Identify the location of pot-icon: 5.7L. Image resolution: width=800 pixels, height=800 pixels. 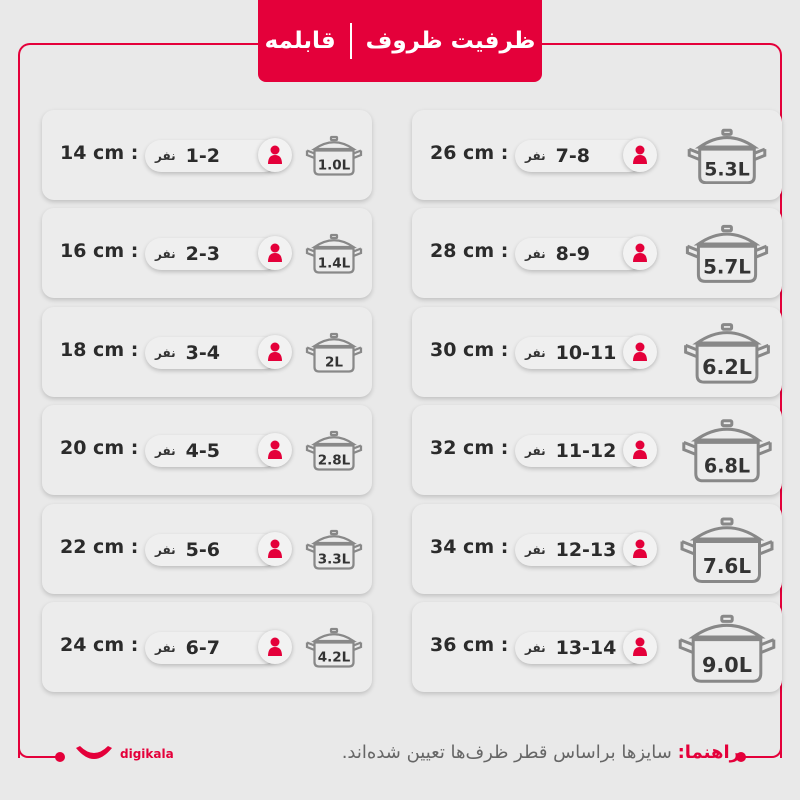
(727, 254).